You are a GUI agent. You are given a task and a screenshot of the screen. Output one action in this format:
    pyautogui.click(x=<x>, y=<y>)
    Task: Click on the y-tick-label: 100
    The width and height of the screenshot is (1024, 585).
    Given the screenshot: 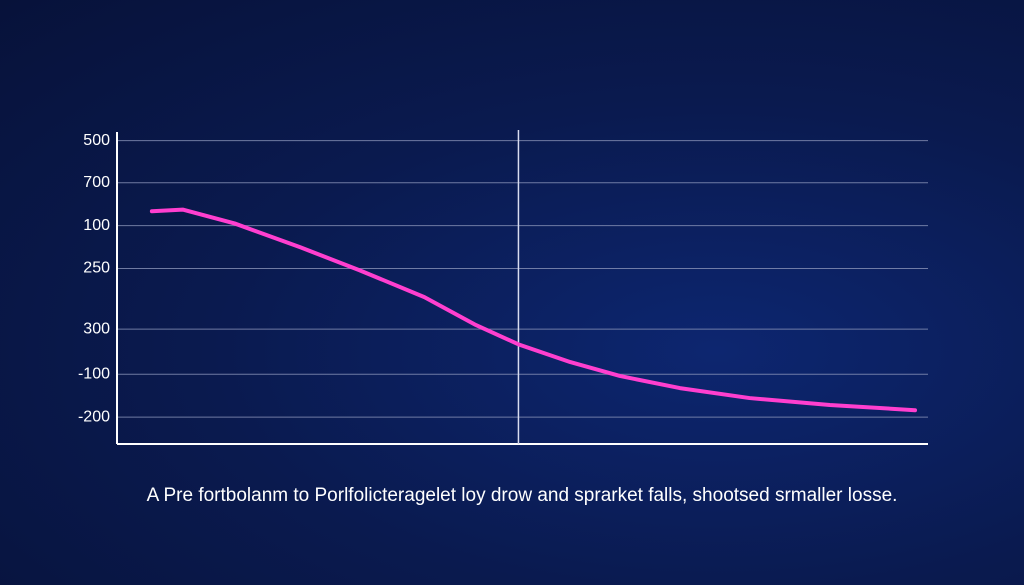 What is the action you would take?
    pyautogui.click(x=96, y=225)
    